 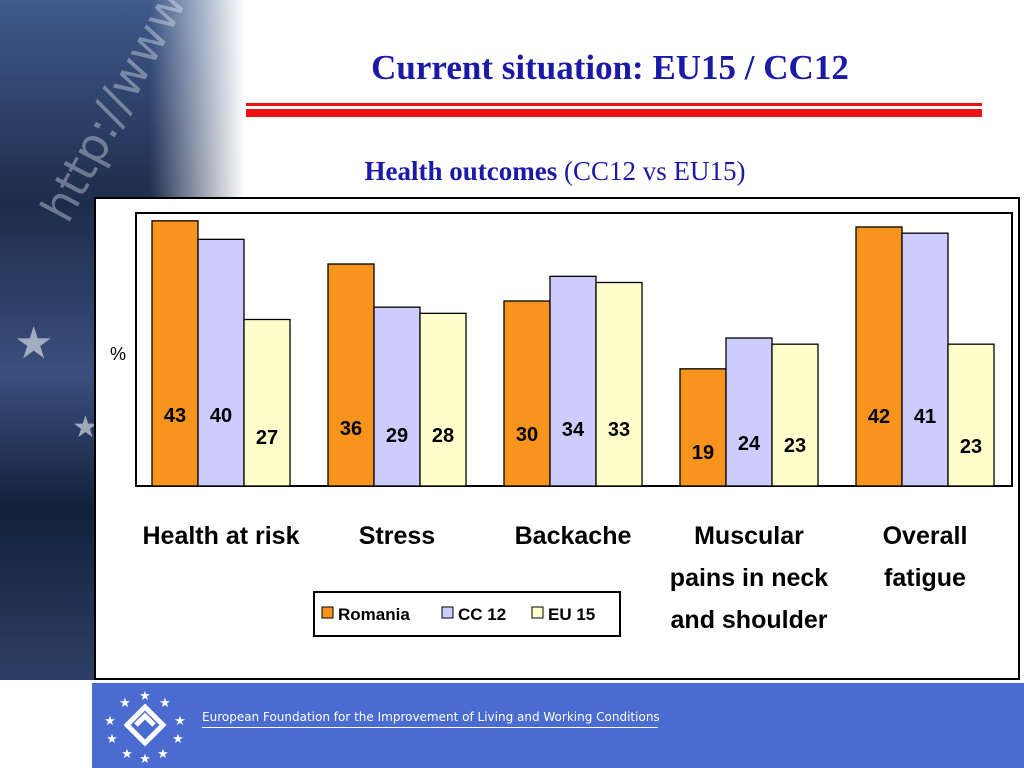 What do you see at coordinates (397, 536) in the screenshot?
I see `category-tick-label: Stress` at bounding box center [397, 536].